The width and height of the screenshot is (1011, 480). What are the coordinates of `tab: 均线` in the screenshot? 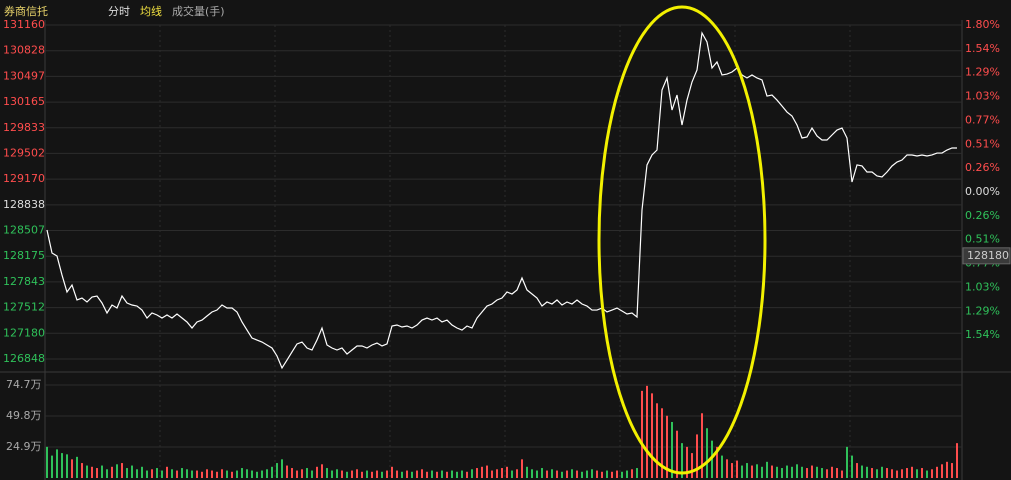 It's located at (151, 11).